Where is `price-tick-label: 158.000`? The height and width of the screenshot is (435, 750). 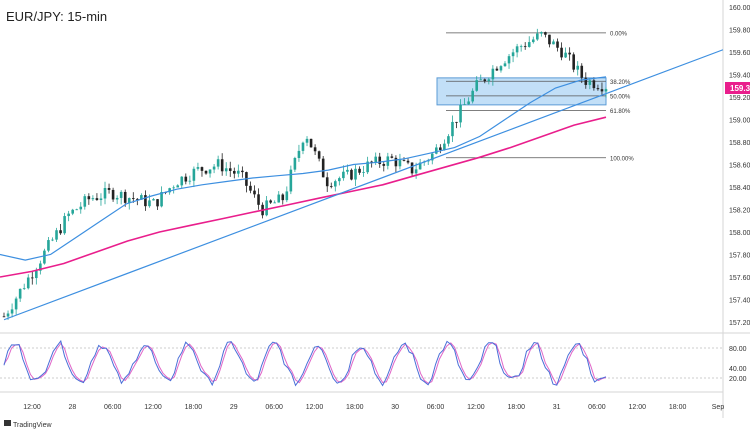
price-tick-label: 158.000 is located at coordinates (739, 233).